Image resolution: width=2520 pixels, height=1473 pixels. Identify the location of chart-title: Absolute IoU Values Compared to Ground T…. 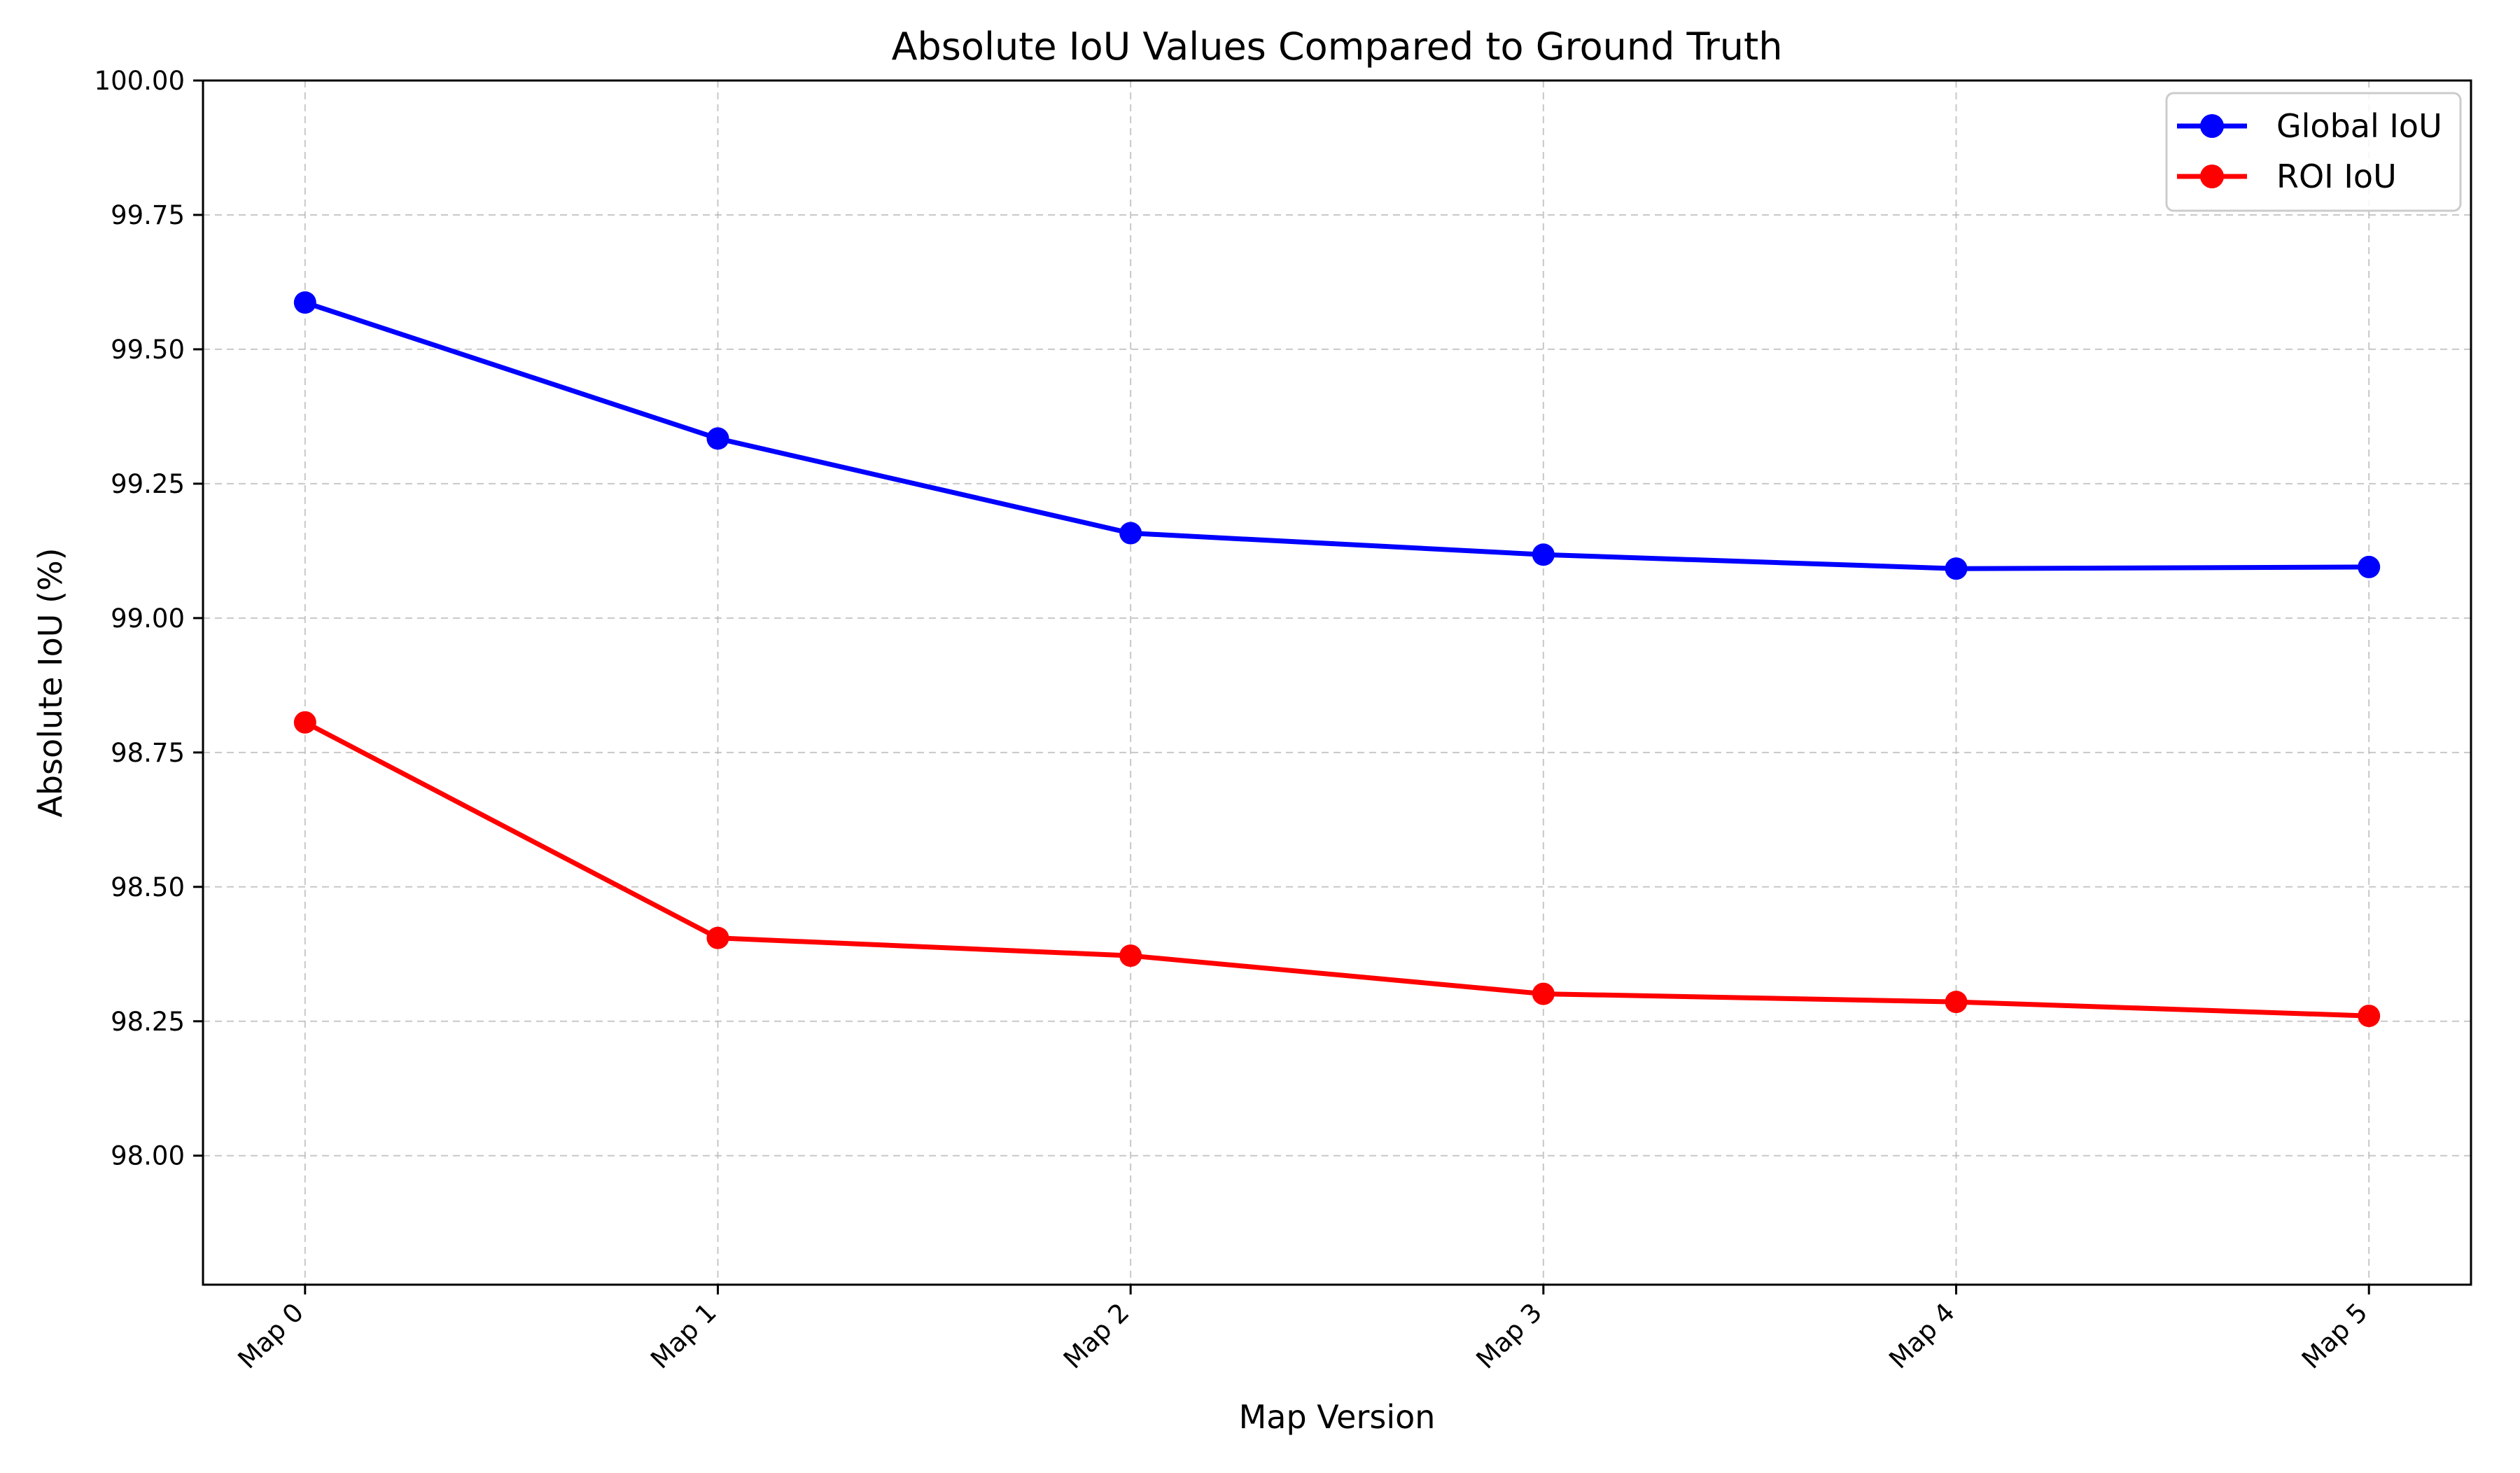
(1337, 47).